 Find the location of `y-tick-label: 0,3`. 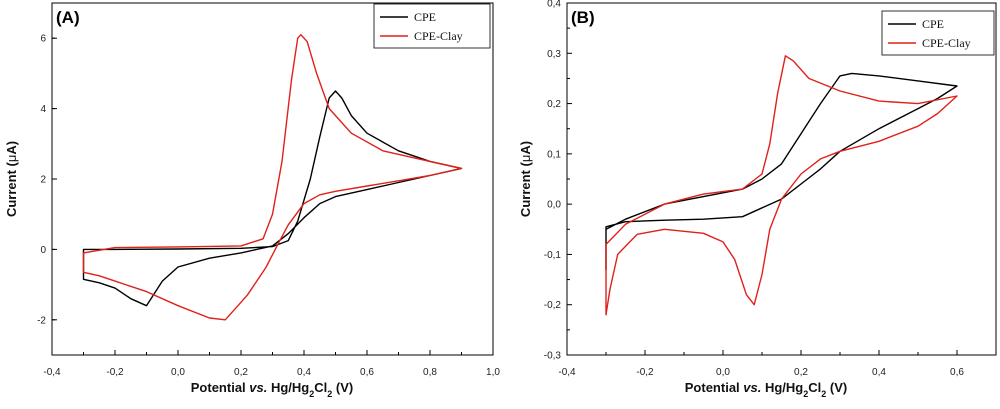

y-tick-label: 0,3 is located at coordinates (554, 54).